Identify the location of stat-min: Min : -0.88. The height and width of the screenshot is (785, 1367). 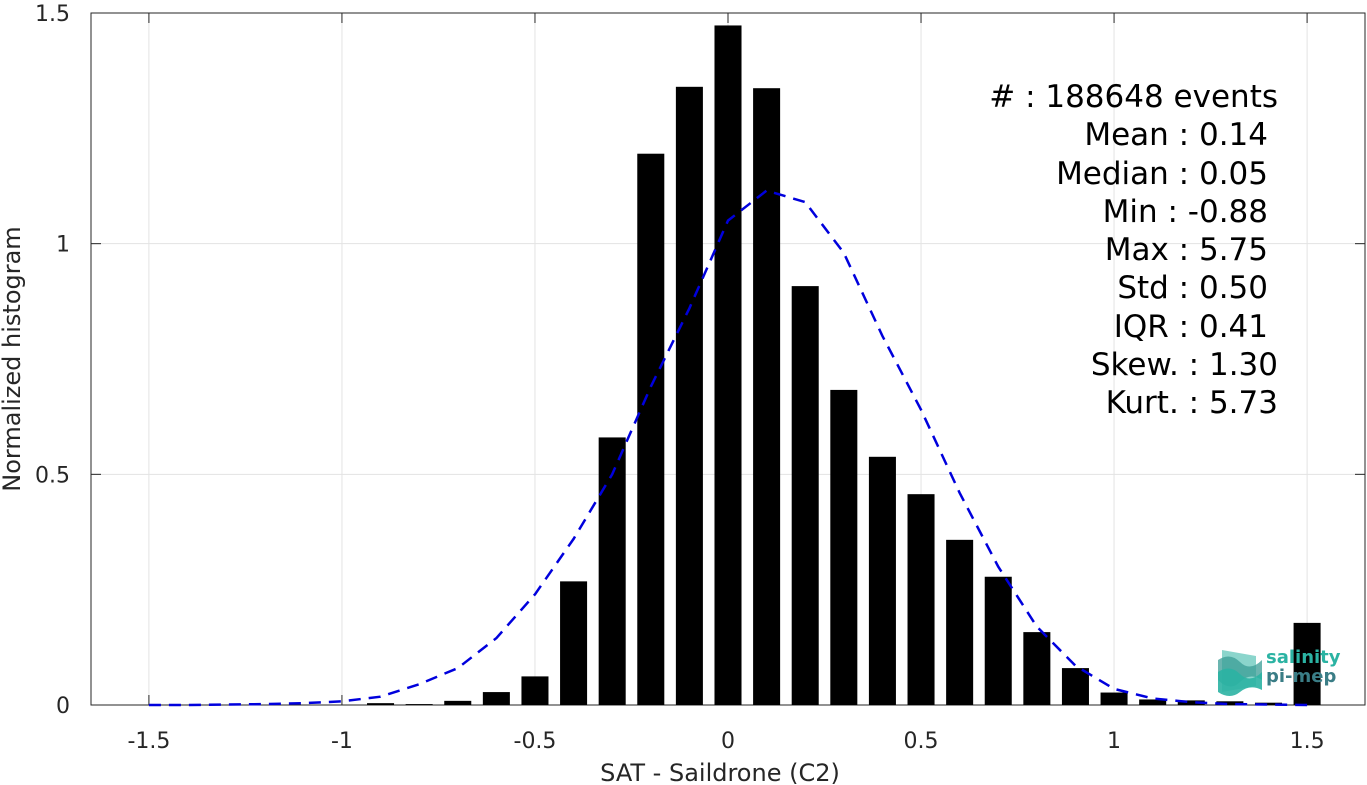
(1185, 211).